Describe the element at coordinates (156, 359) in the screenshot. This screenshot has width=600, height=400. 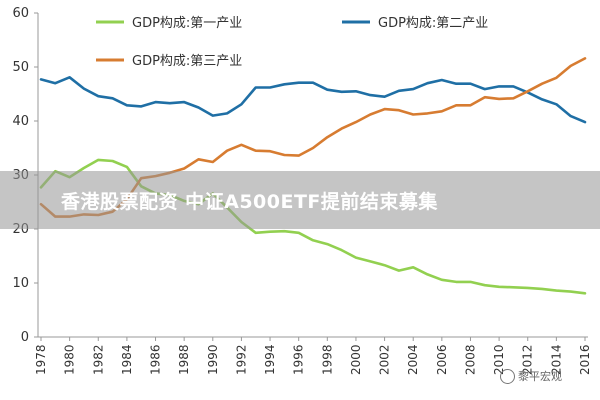
I see `x-tick-label: 1986` at that location.